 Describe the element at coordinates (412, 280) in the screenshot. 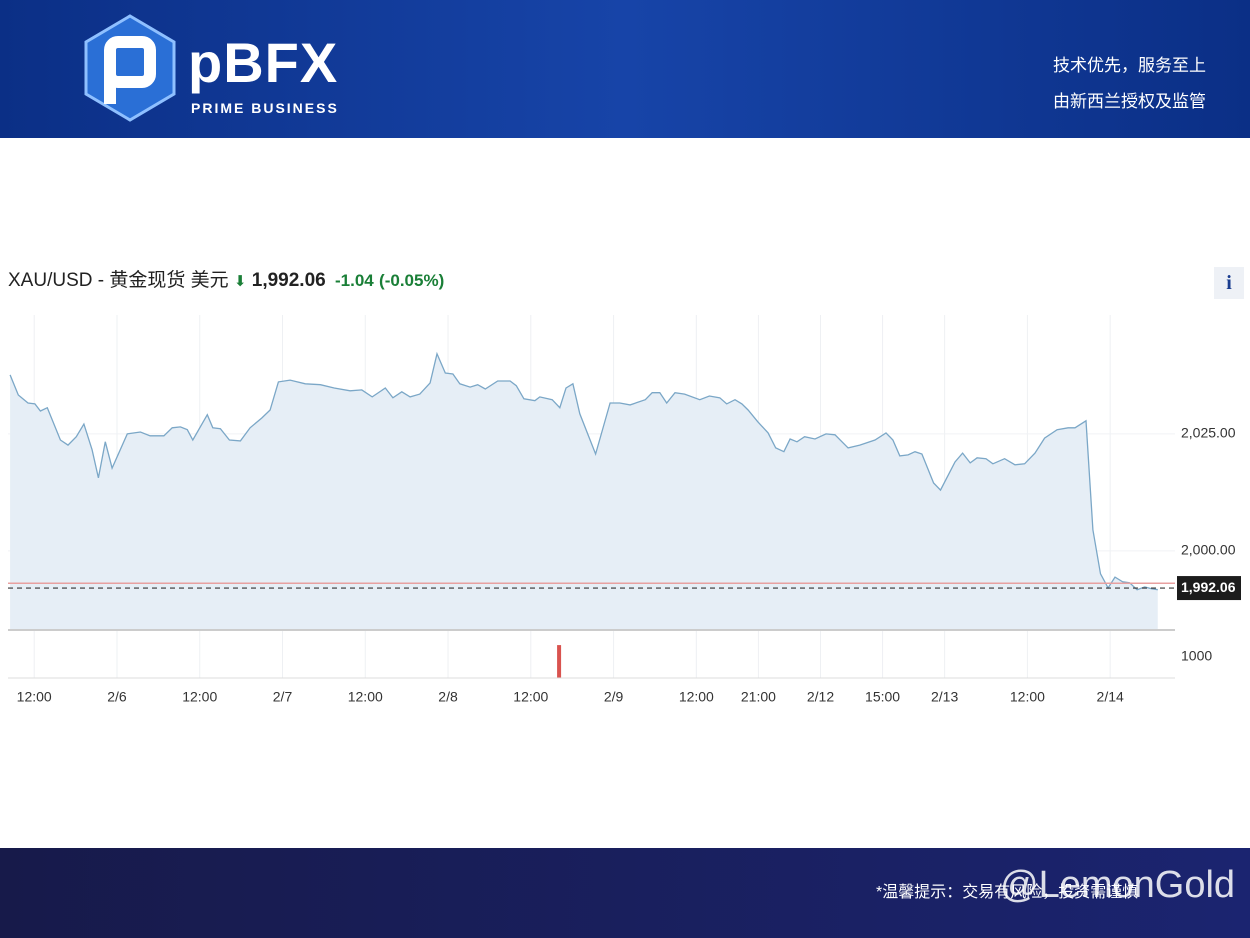

I see `change-pct: (-0.05%)` at that location.